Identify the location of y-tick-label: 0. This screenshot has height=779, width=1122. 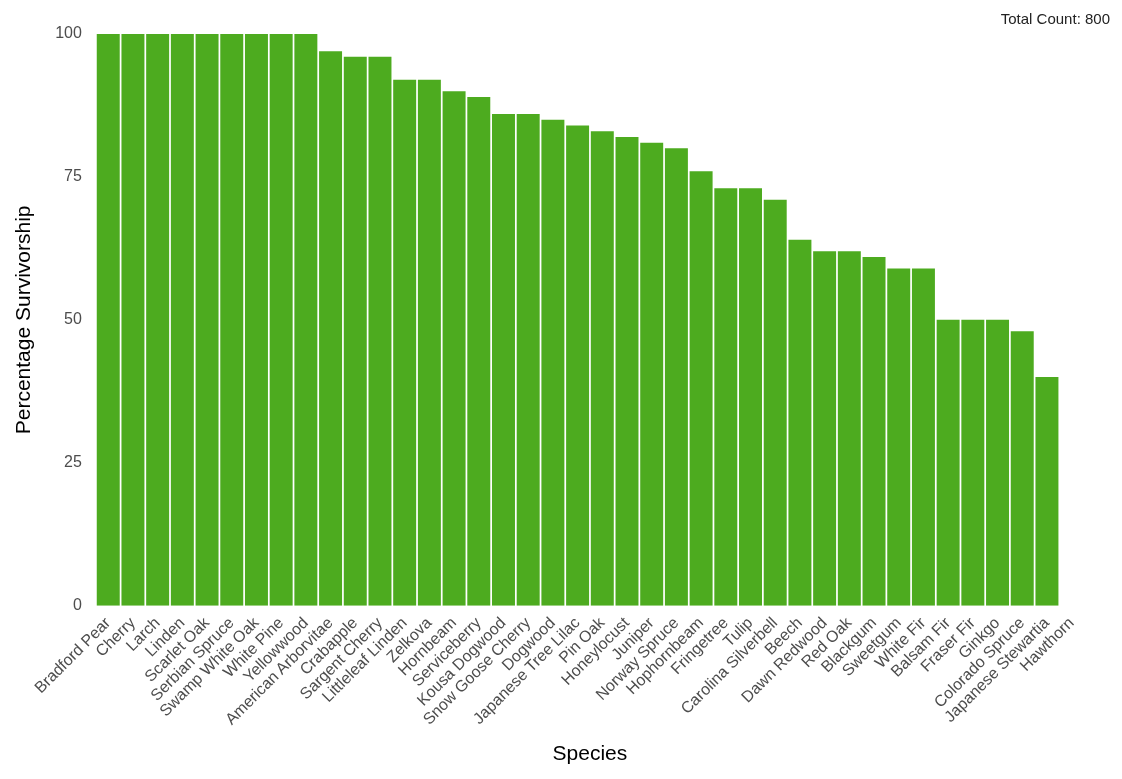
(77, 605).